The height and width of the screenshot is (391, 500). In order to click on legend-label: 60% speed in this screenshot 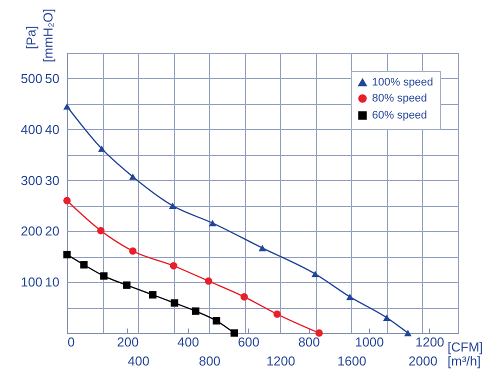, I will do `click(400, 116)`.